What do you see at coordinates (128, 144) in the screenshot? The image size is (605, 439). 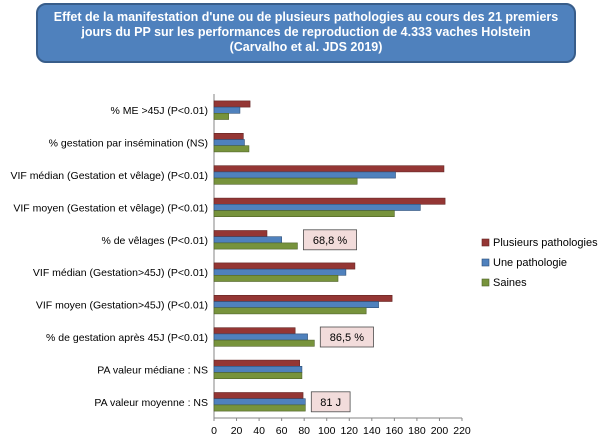 I see `category-label: % gestation par insémination (NS)` at bounding box center [128, 144].